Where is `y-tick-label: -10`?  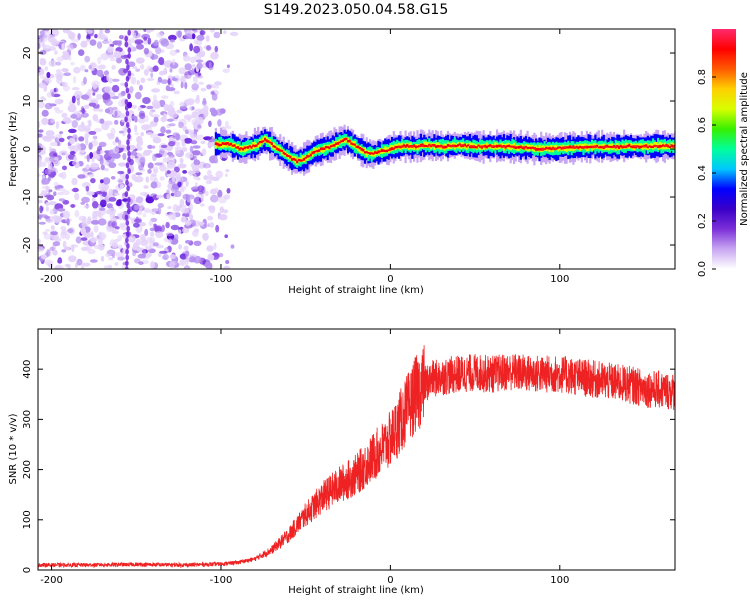
y-tick-label: -10 is located at coordinates (27, 197).